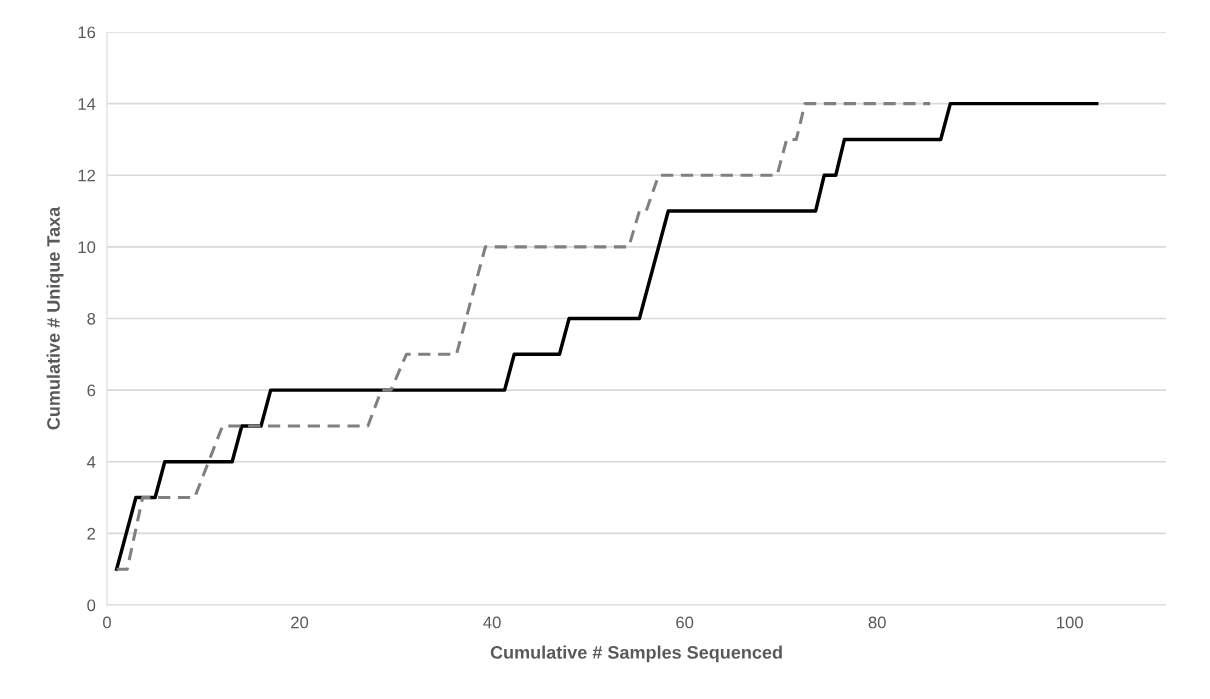 This screenshot has height=699, width=1210. I want to click on y-tick-label: 6, so click(91, 390).